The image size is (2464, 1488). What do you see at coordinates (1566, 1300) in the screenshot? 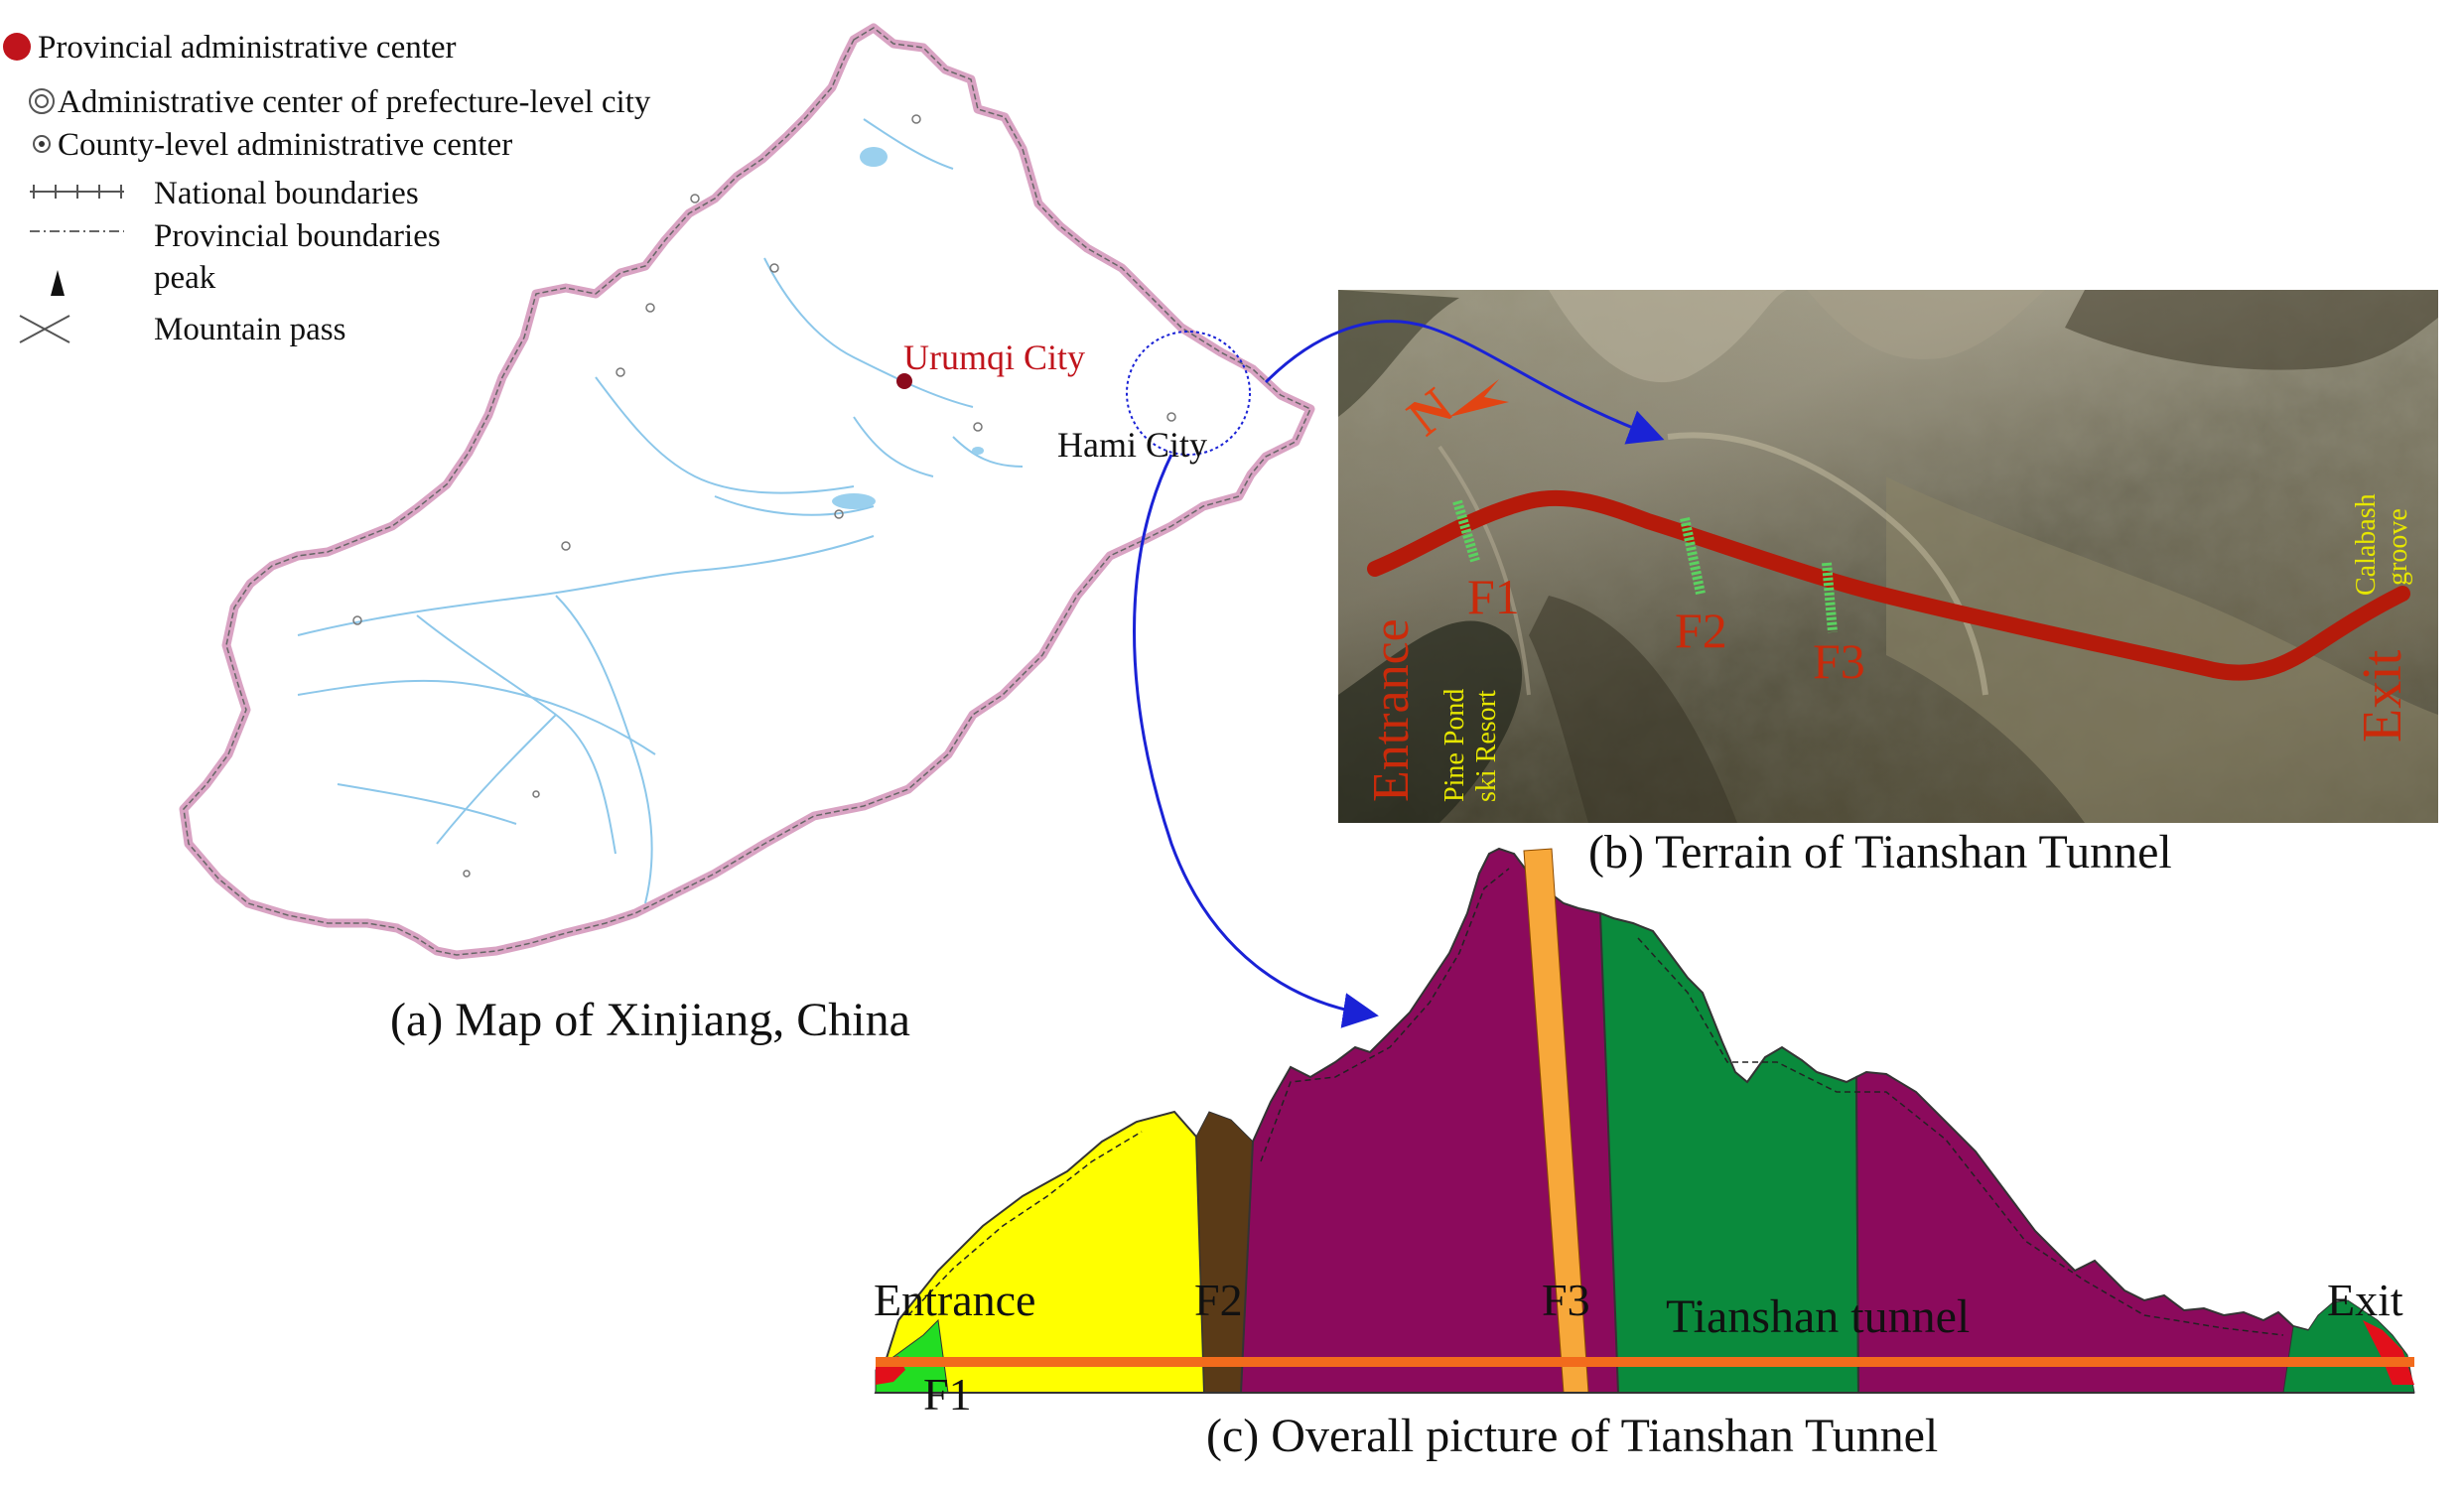
I see `profile-f3-label: F3` at bounding box center [1566, 1300].